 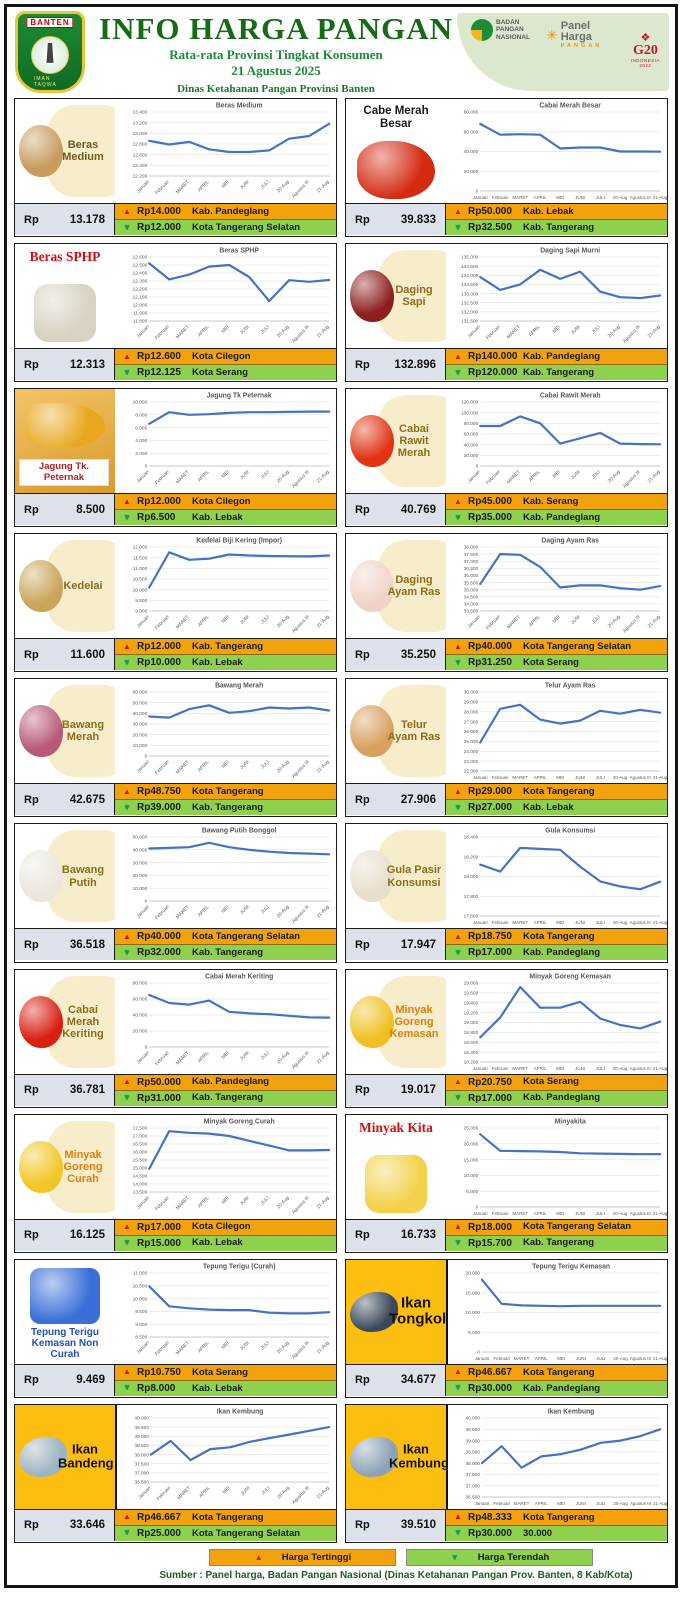 What do you see at coordinates (471, 424) in the screenshot?
I see `svg-text: 80.000` at bounding box center [471, 424].